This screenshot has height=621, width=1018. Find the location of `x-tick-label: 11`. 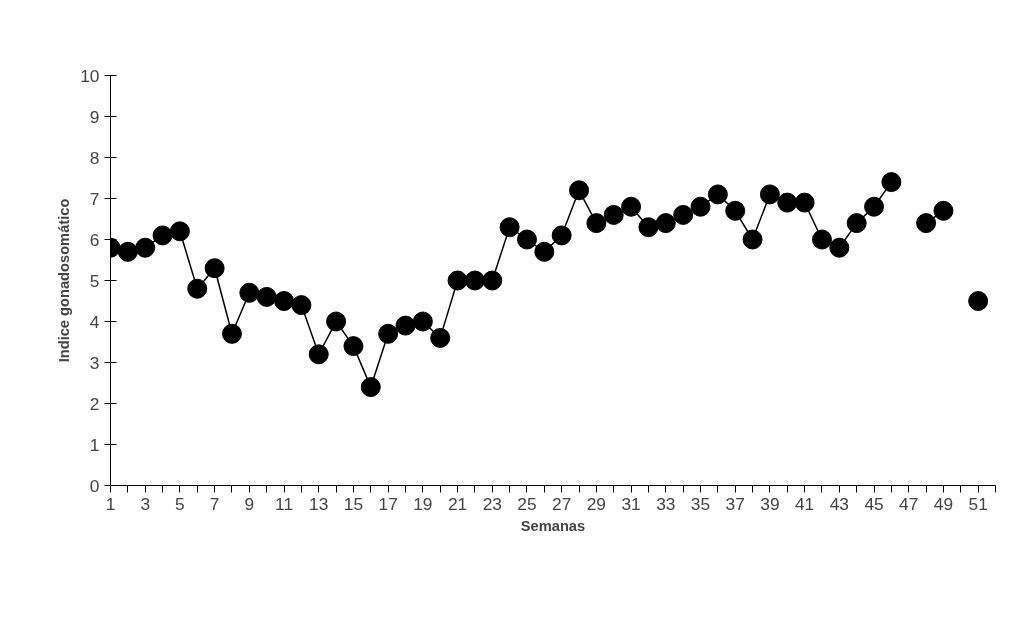

x-tick-label: 11 is located at coordinates (284, 503).